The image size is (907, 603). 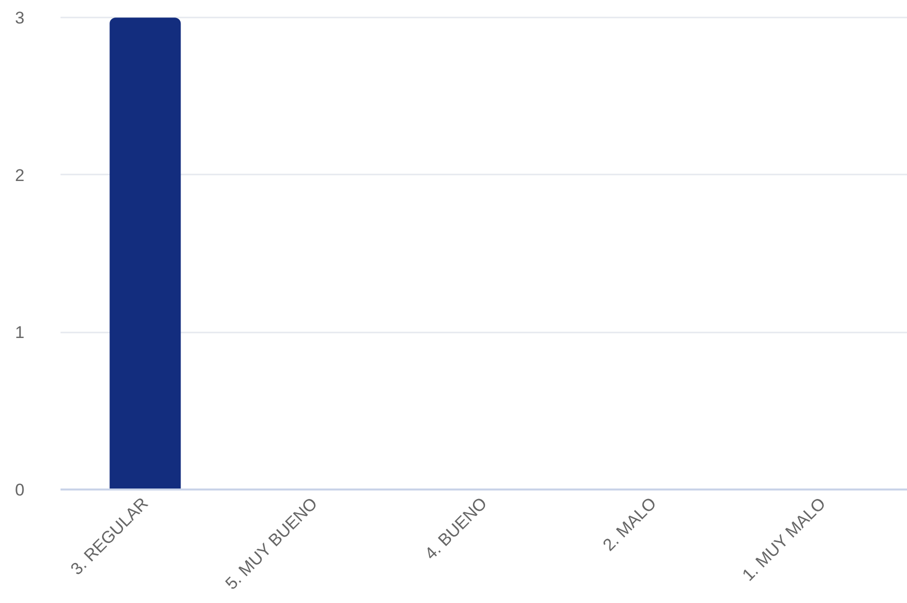 I want to click on y-tick-label: 3, so click(x=20, y=18).